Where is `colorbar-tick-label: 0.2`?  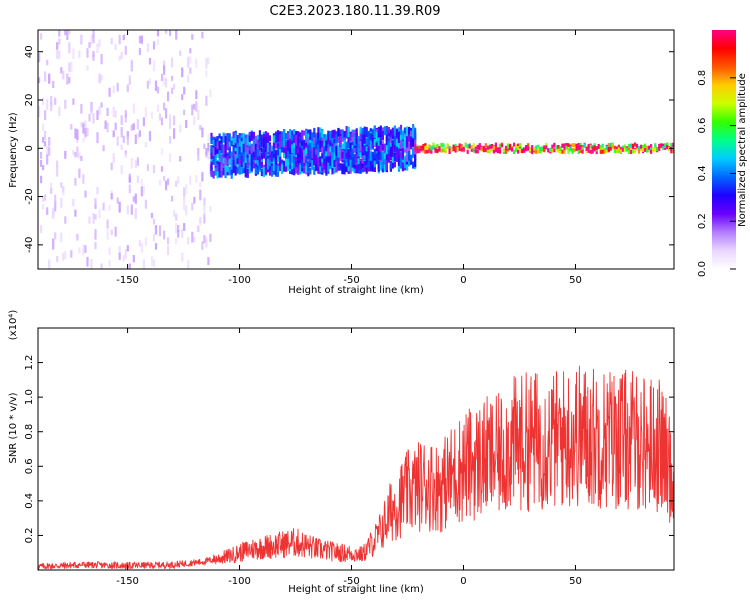 colorbar-tick-label: 0.2 is located at coordinates (702, 221).